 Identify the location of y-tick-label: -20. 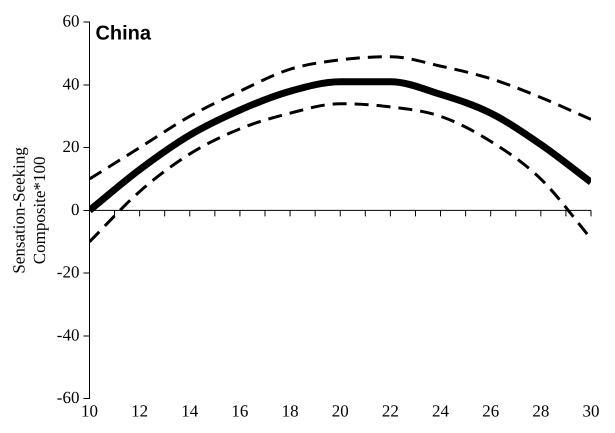
(68, 272).